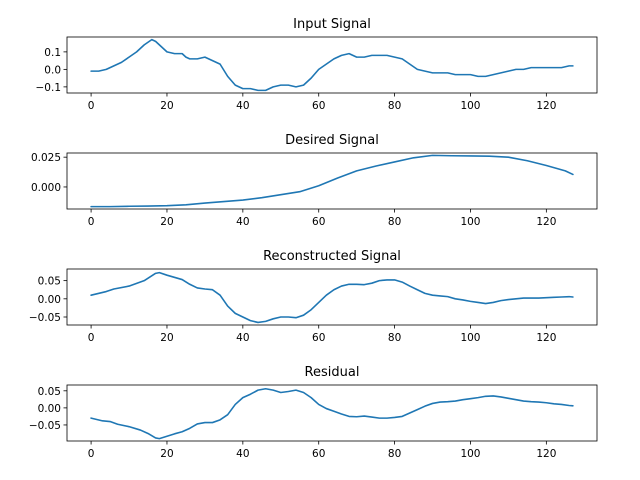 The height and width of the screenshot is (480, 640). I want to click on reconstructed-signal-ytick-label: 0.05, so click(49, 282).